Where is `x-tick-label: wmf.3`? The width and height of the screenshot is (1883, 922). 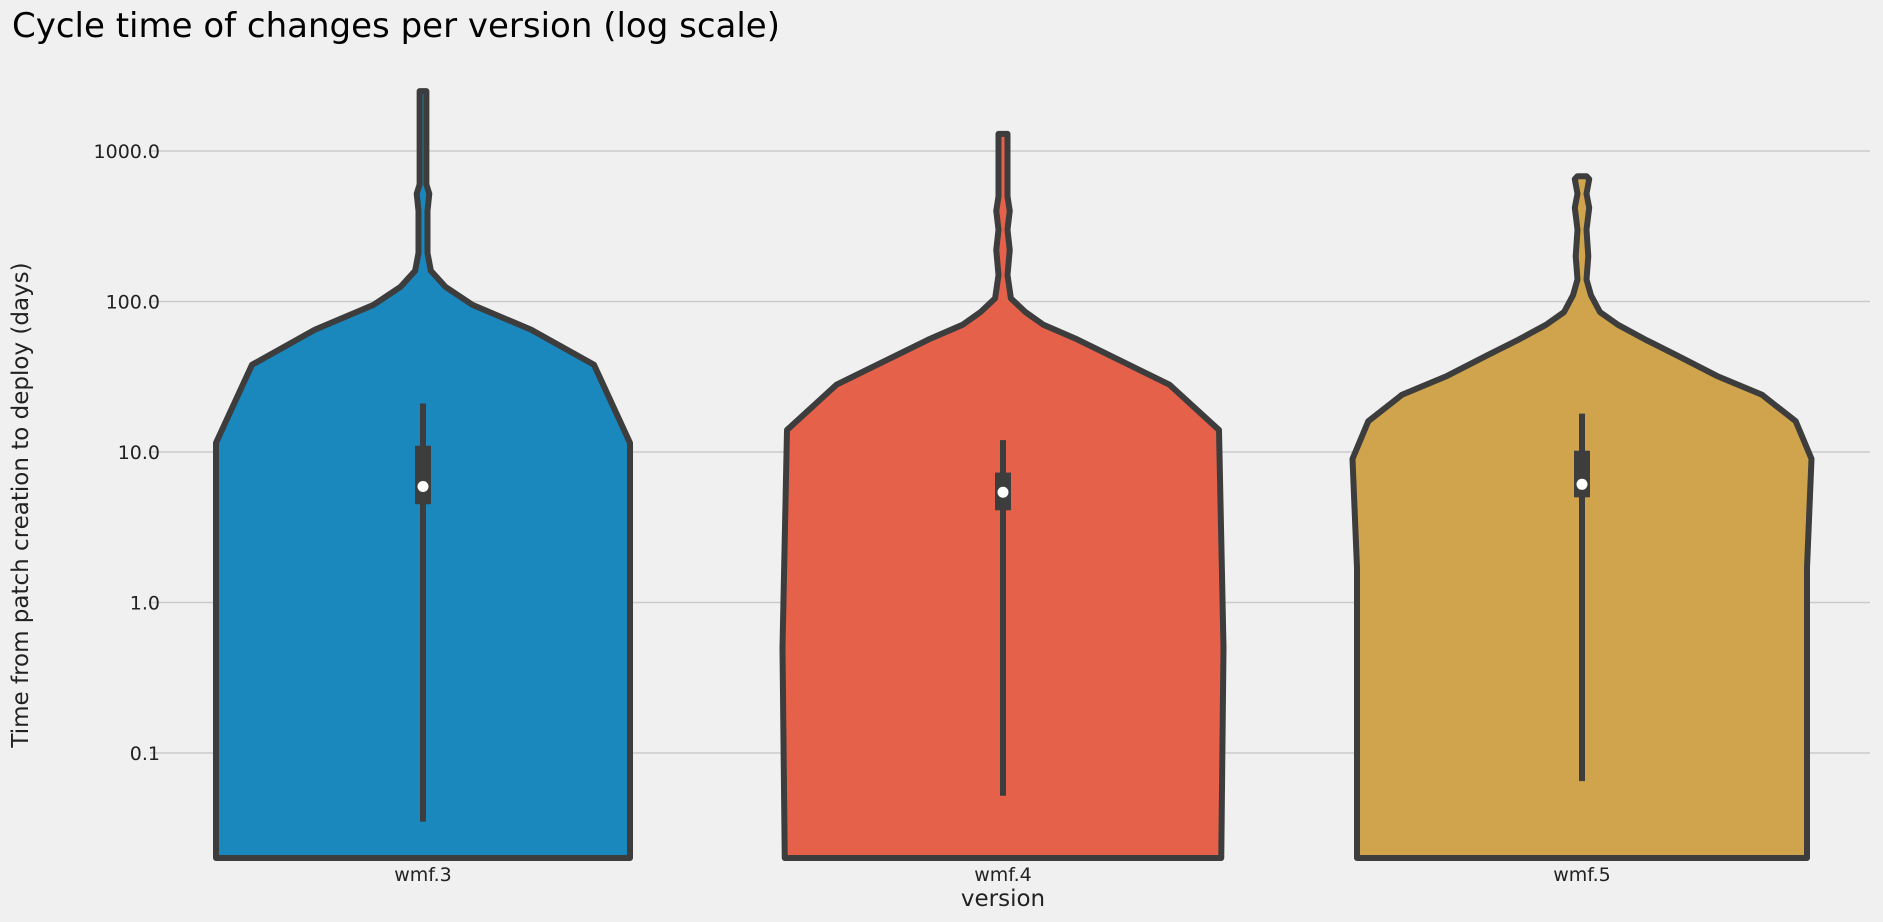
x-tick-label: wmf.3 is located at coordinates (422, 875).